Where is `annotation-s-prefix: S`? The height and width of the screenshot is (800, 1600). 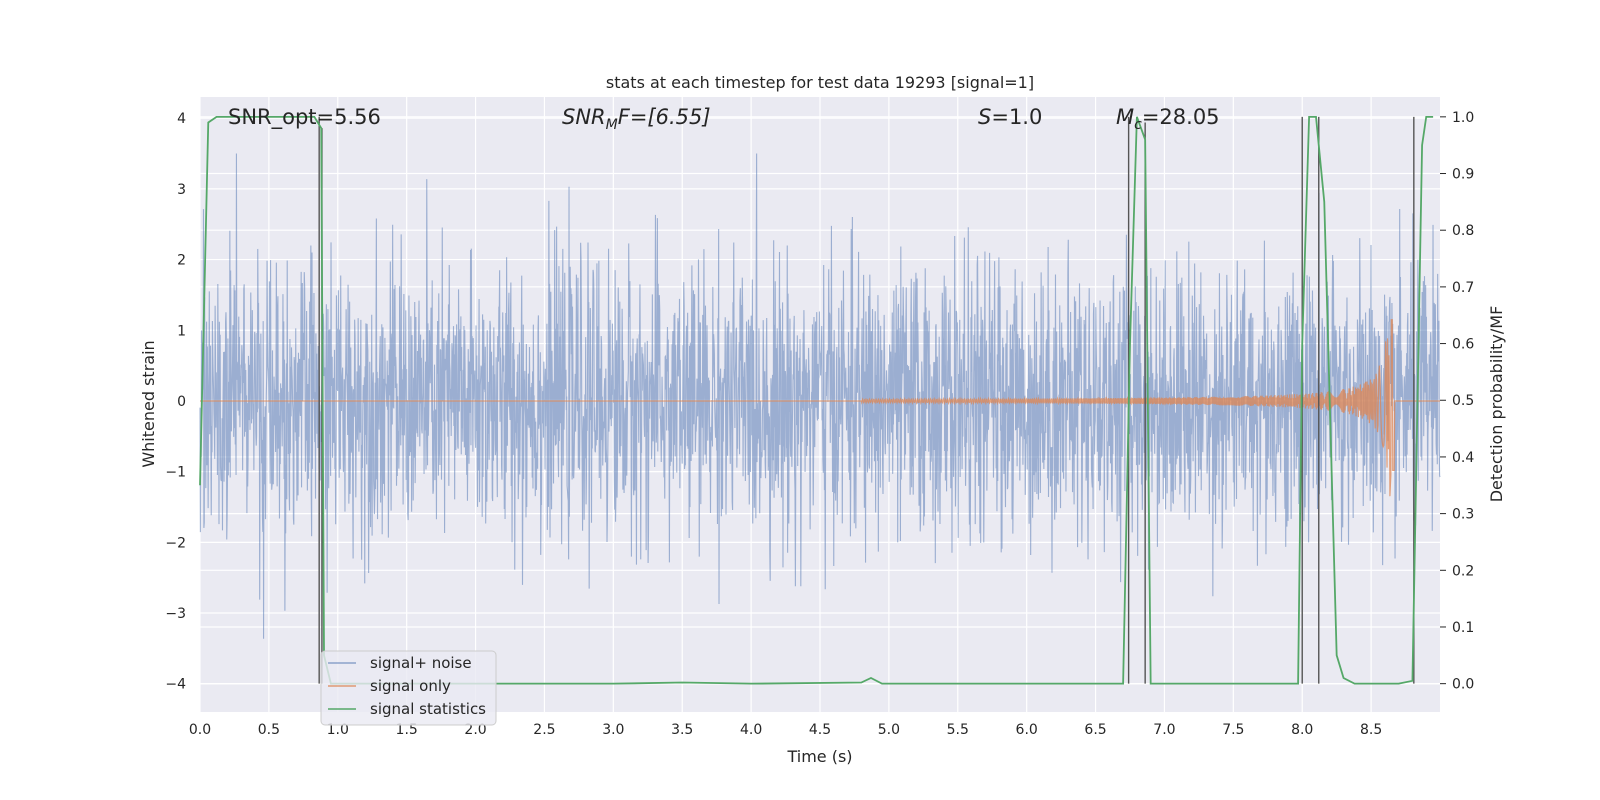 annotation-s-prefix: S is located at coordinates (984, 117).